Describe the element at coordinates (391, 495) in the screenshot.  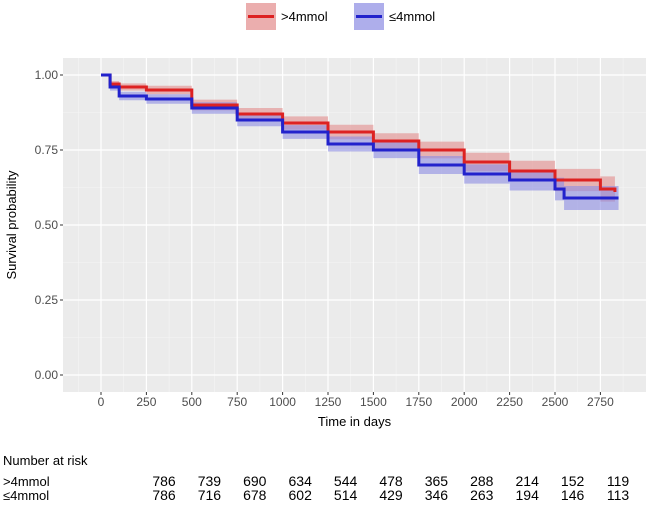
I see `risk-value: 429` at that location.